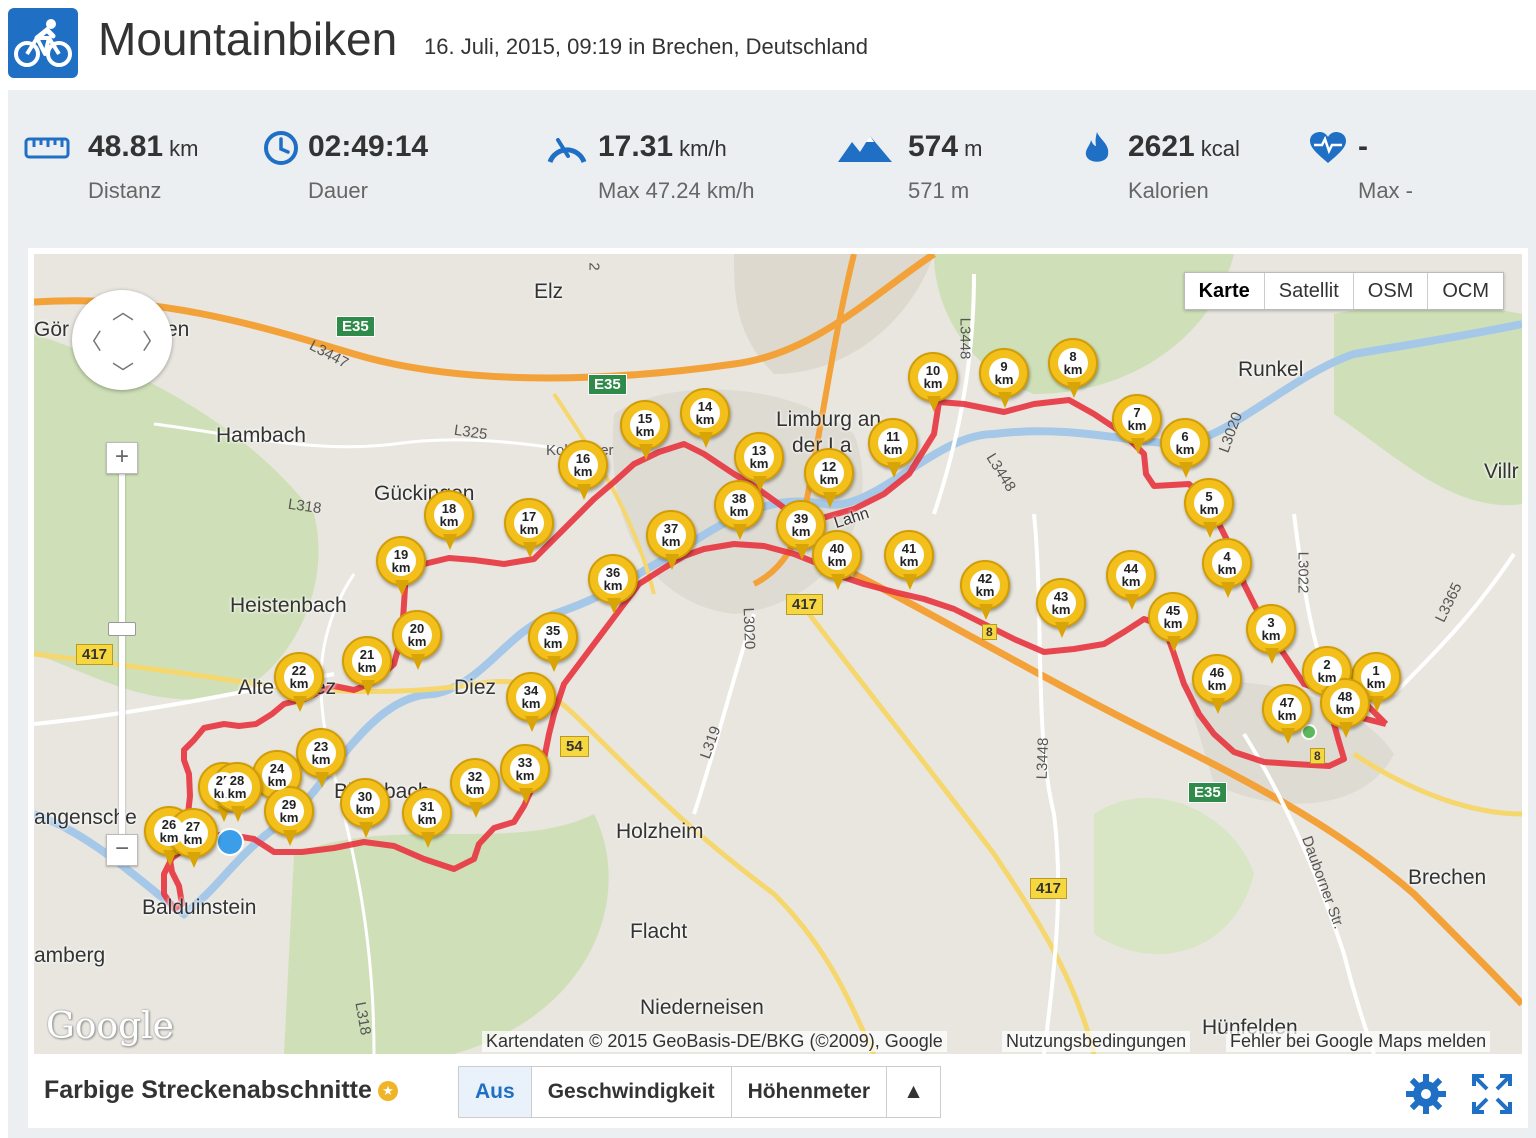 Image resolution: width=1536 pixels, height=1138 pixels. I want to click on km-marker-pin: 12 km, so click(829, 479).